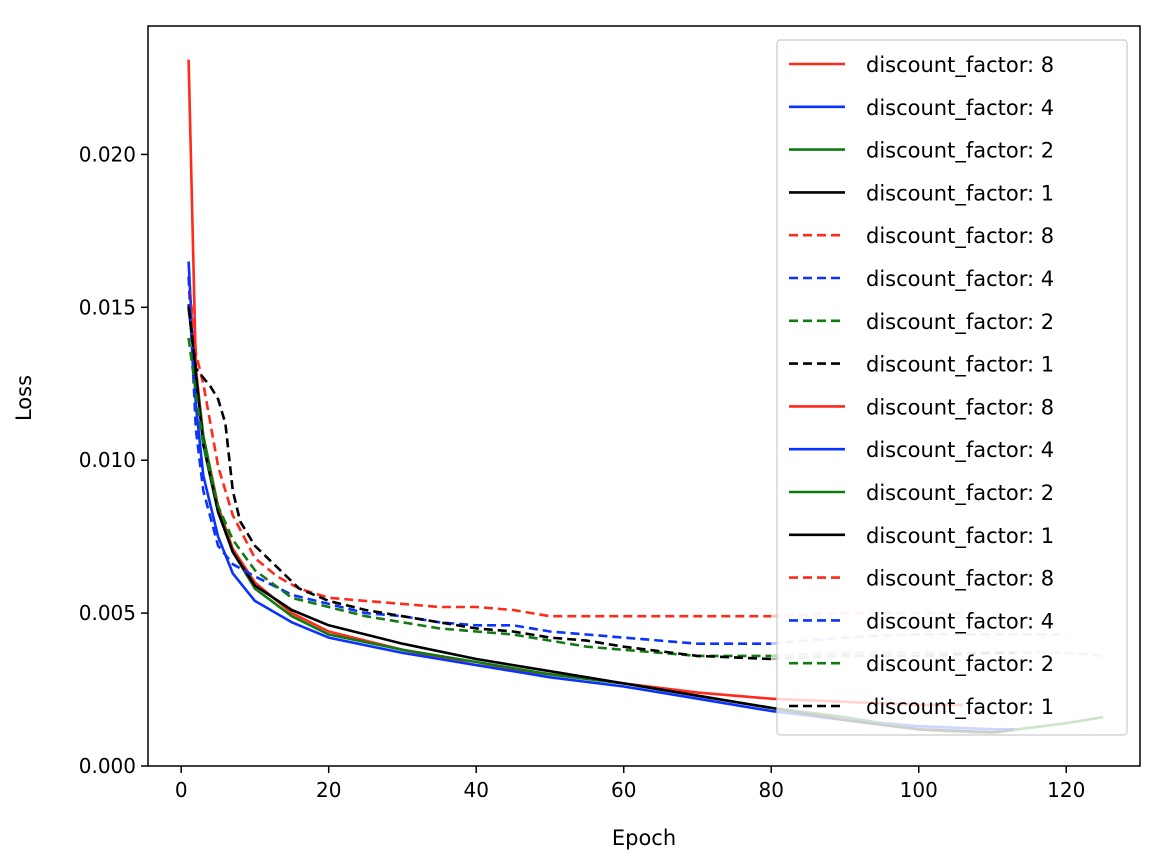 The width and height of the screenshot is (1168, 864). What do you see at coordinates (107, 766) in the screenshot?
I see `y-tick-label: 0.000` at bounding box center [107, 766].